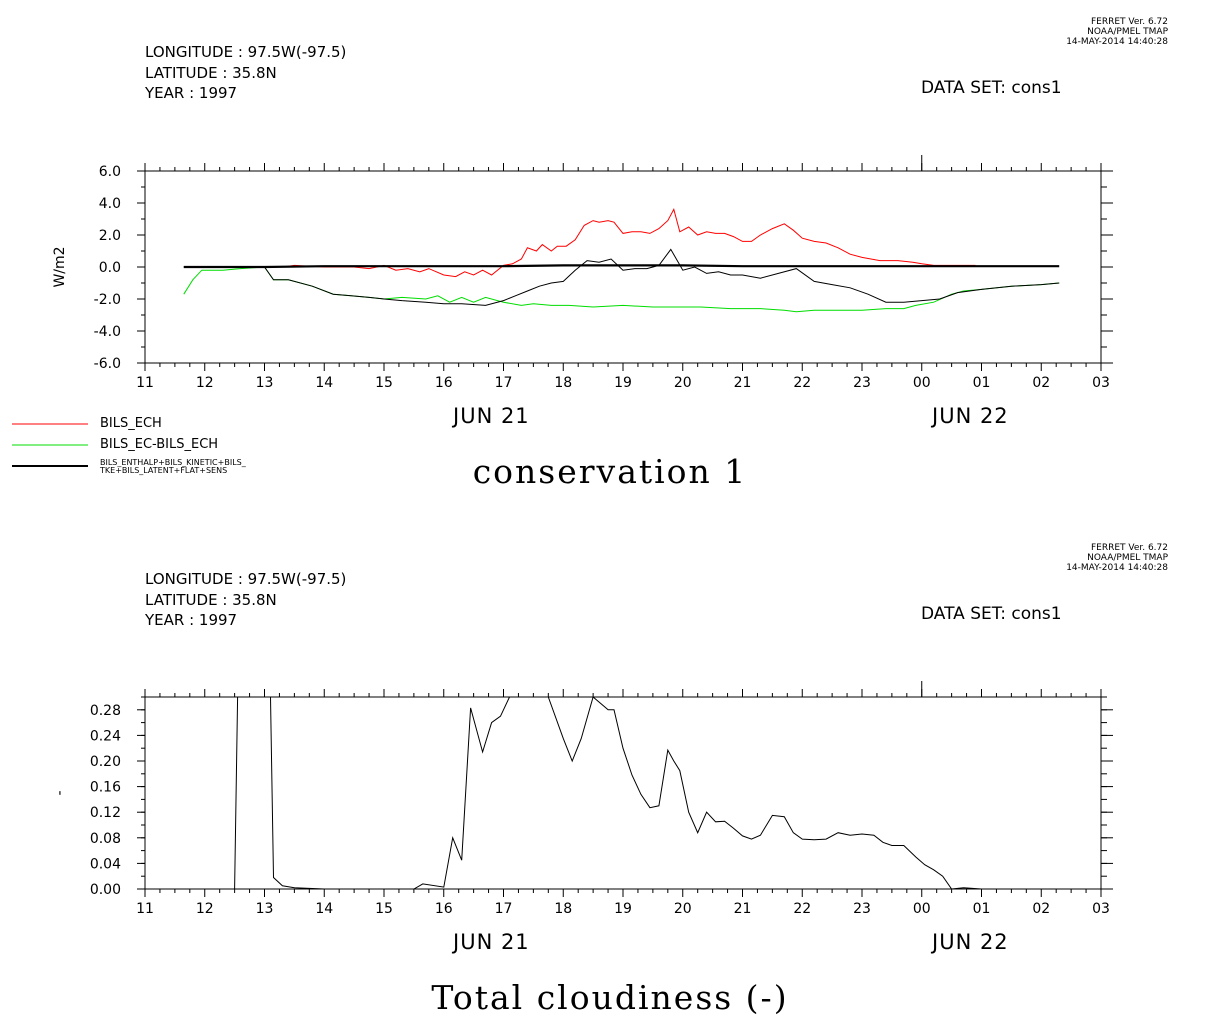  What do you see at coordinates (107, 364) in the screenshot?
I see `y-tick-label: -6.0` at bounding box center [107, 364].